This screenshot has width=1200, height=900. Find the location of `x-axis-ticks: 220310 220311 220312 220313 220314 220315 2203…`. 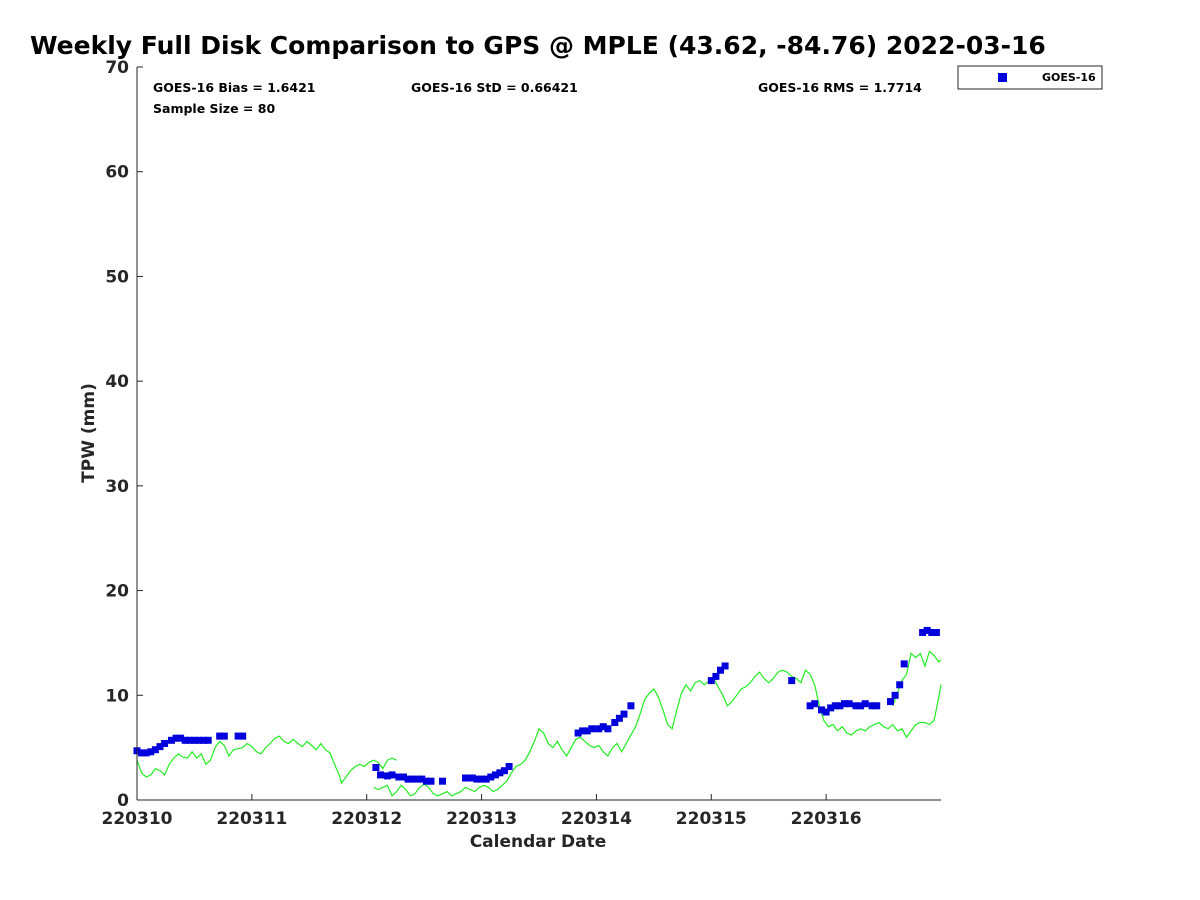

x-axis-ticks: 220310 220311 220312 220313 220314 220315 2203… is located at coordinates (482, 811).